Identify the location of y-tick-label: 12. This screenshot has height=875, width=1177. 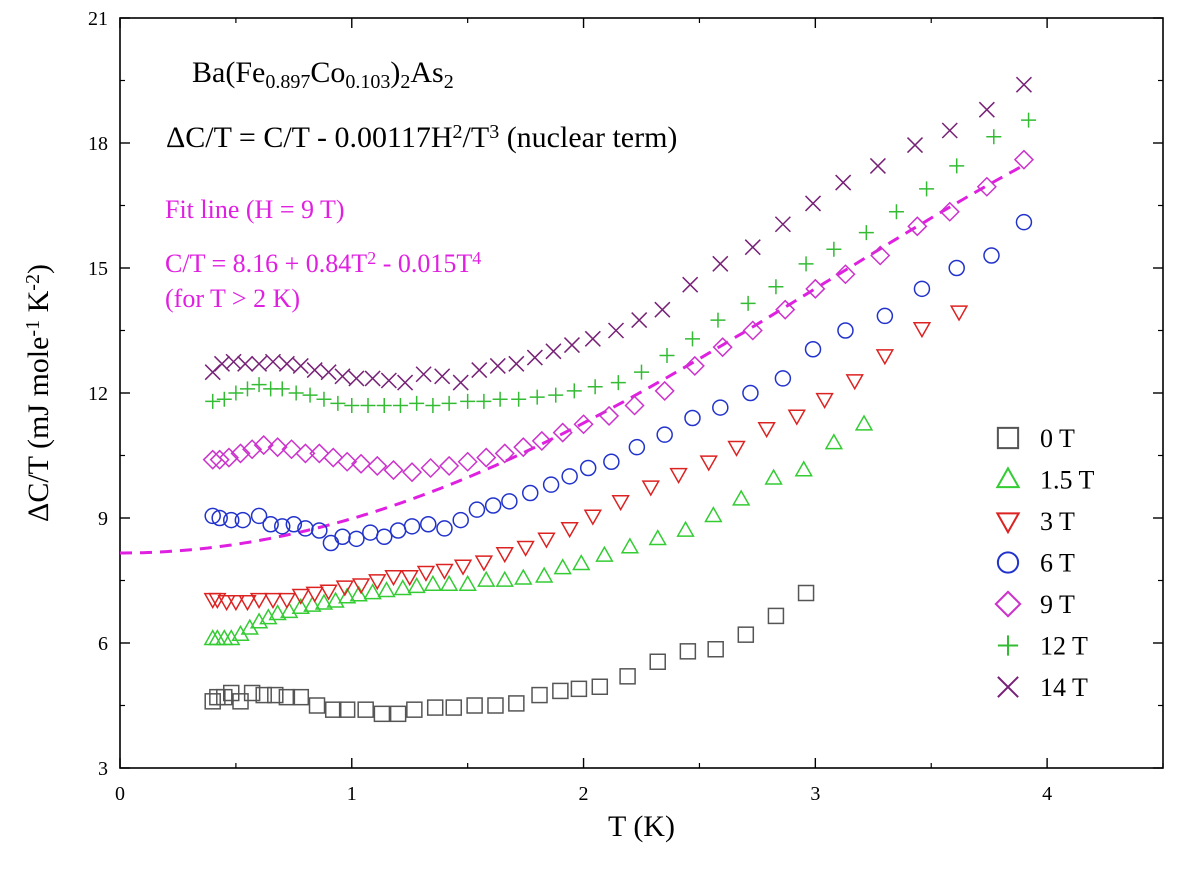
(98, 394).